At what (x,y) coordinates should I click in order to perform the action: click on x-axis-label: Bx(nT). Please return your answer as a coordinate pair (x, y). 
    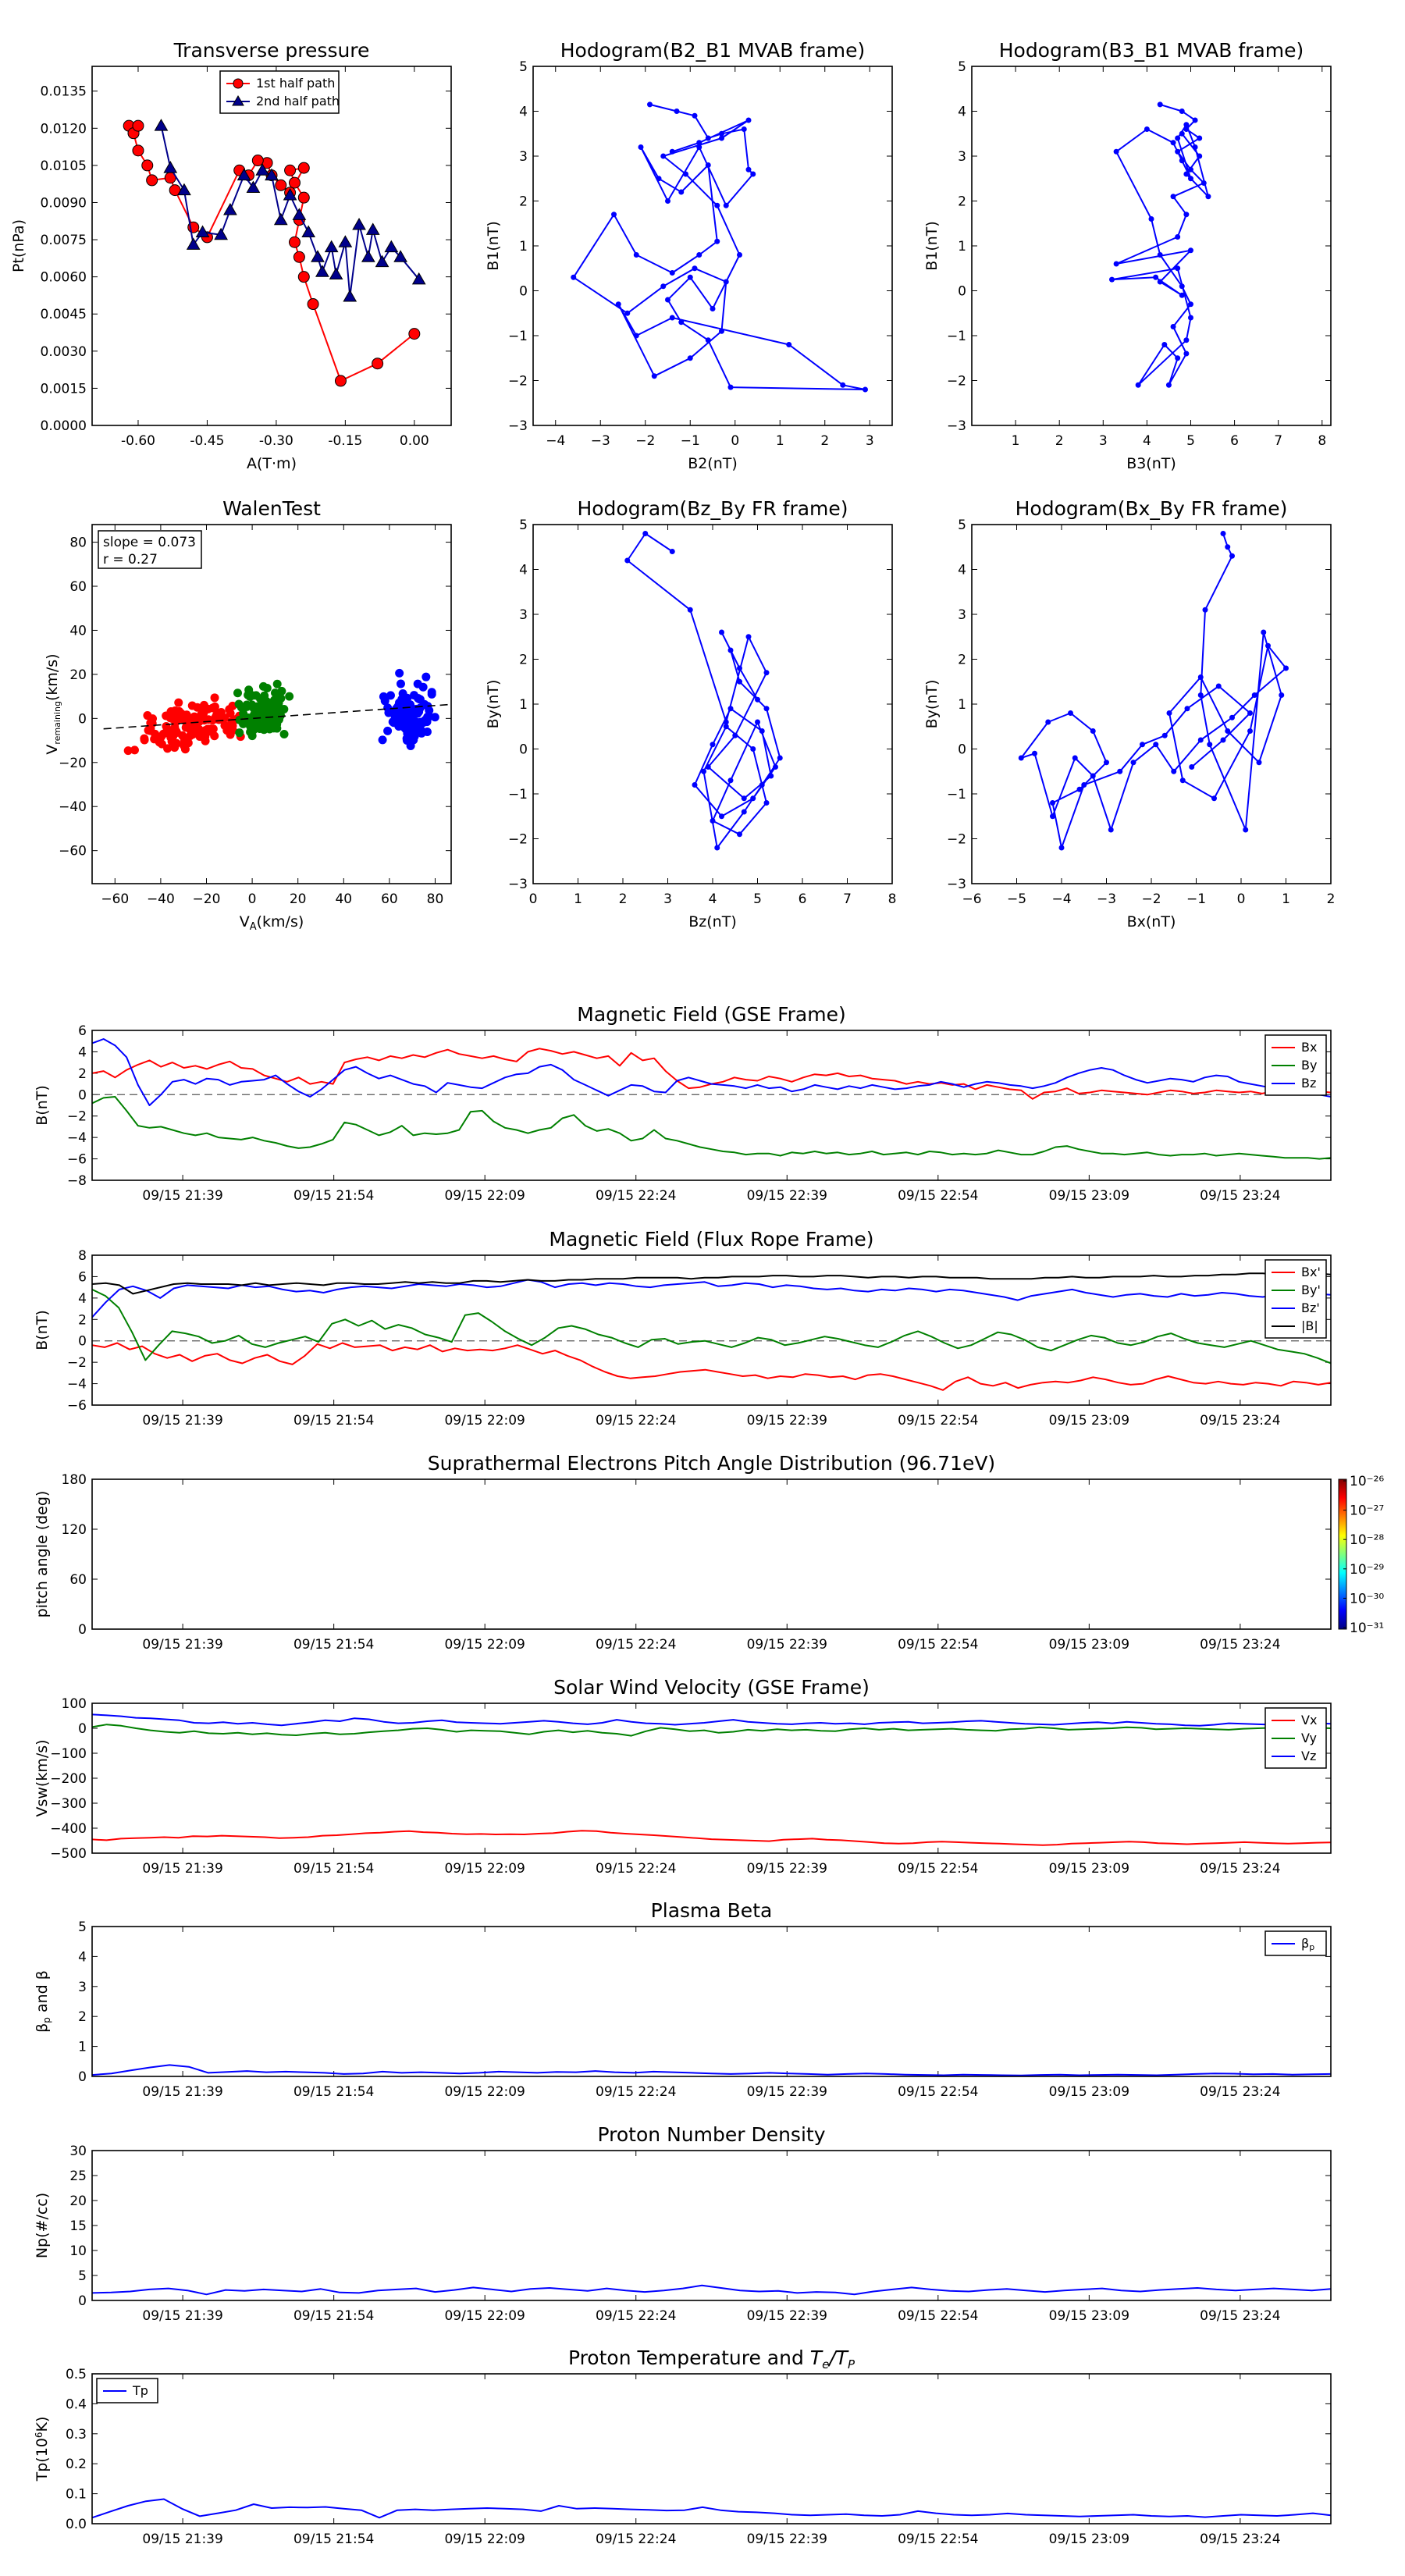
    Looking at the image, I should click on (1151, 921).